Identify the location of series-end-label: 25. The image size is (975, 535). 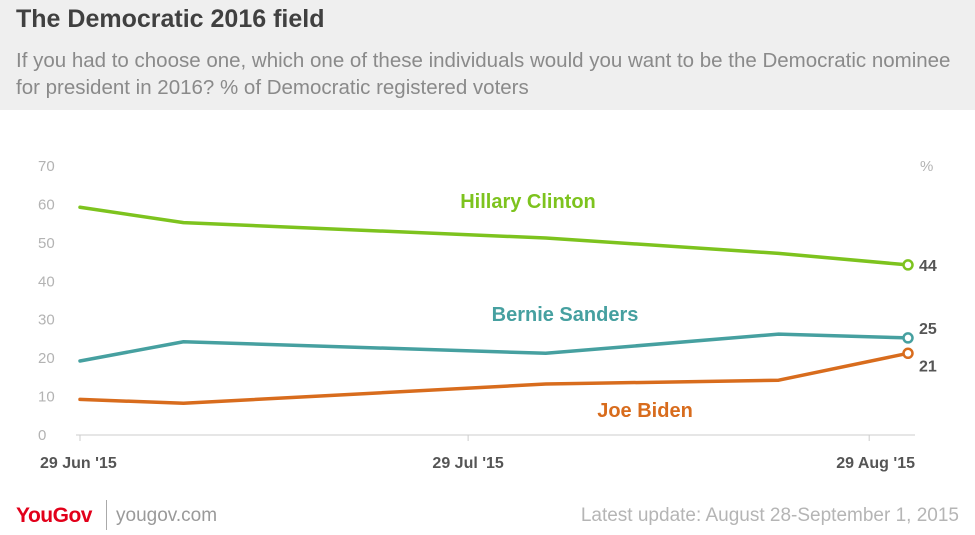
(928, 329).